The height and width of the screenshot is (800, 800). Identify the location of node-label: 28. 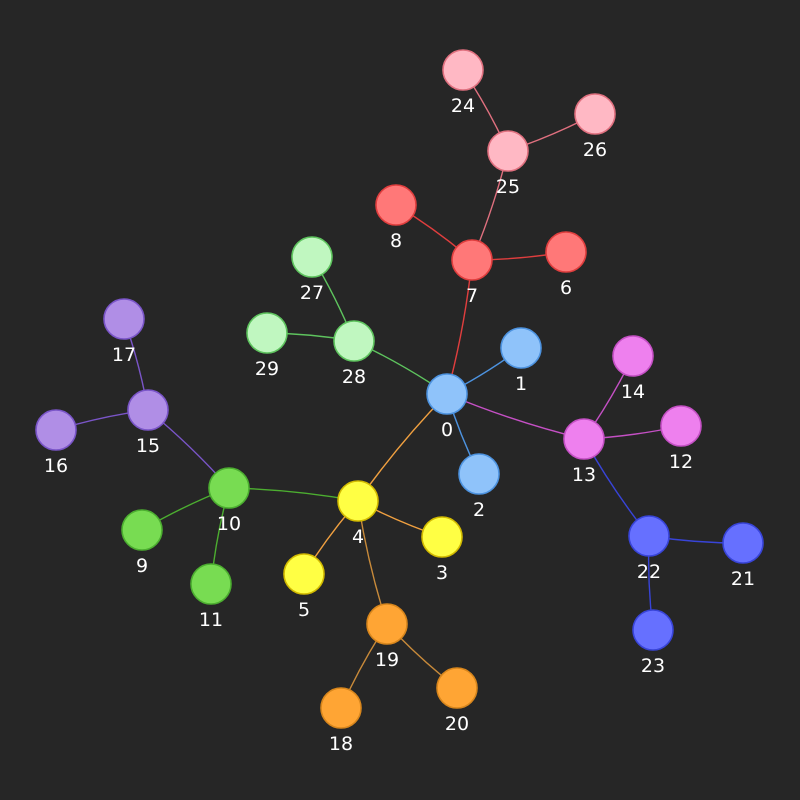
(354, 377).